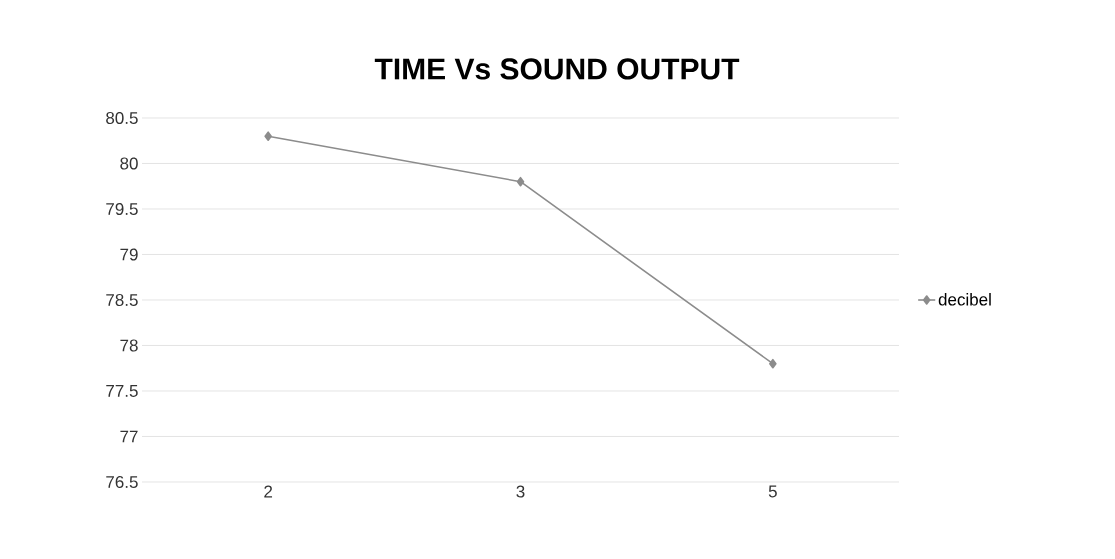  What do you see at coordinates (129, 345) in the screenshot?
I see `y-tick-label: 78` at bounding box center [129, 345].